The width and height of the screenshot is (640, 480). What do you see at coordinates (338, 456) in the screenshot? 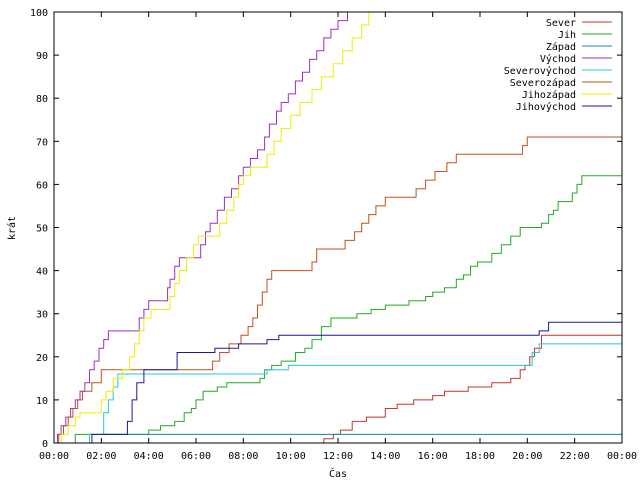
I see `x-tick-label: 12:00` at bounding box center [338, 456].